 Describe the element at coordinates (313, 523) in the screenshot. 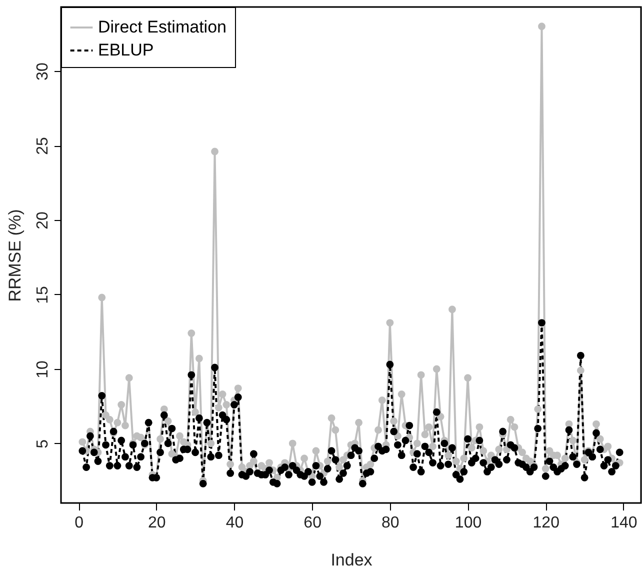

I see `x-tick-label: 60` at that location.